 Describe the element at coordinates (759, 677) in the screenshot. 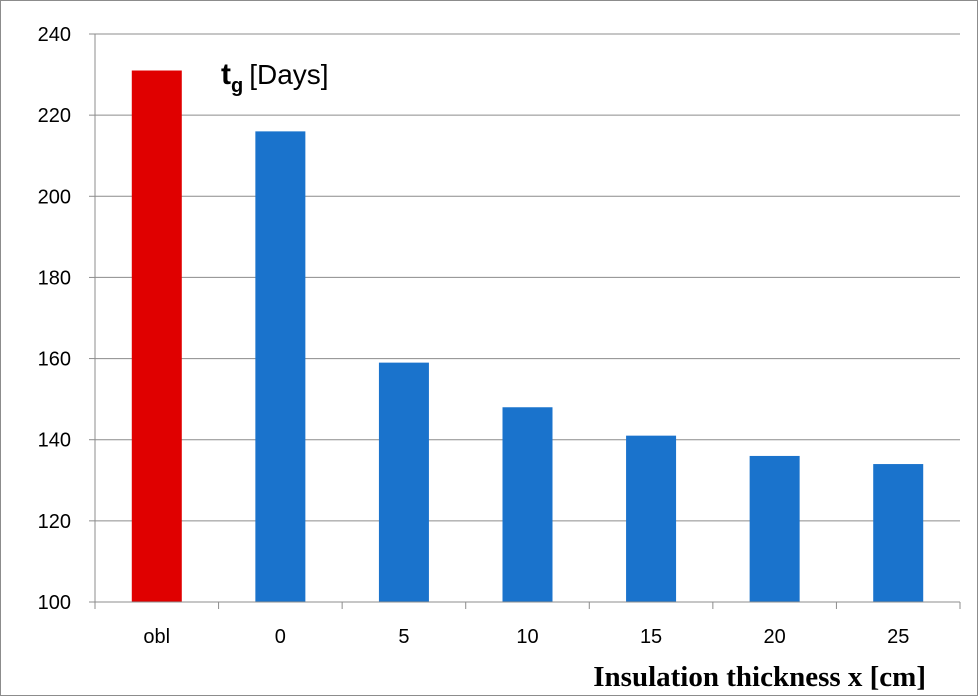

I see `x-axis-label: Insulation thickness x [cm]` at that location.